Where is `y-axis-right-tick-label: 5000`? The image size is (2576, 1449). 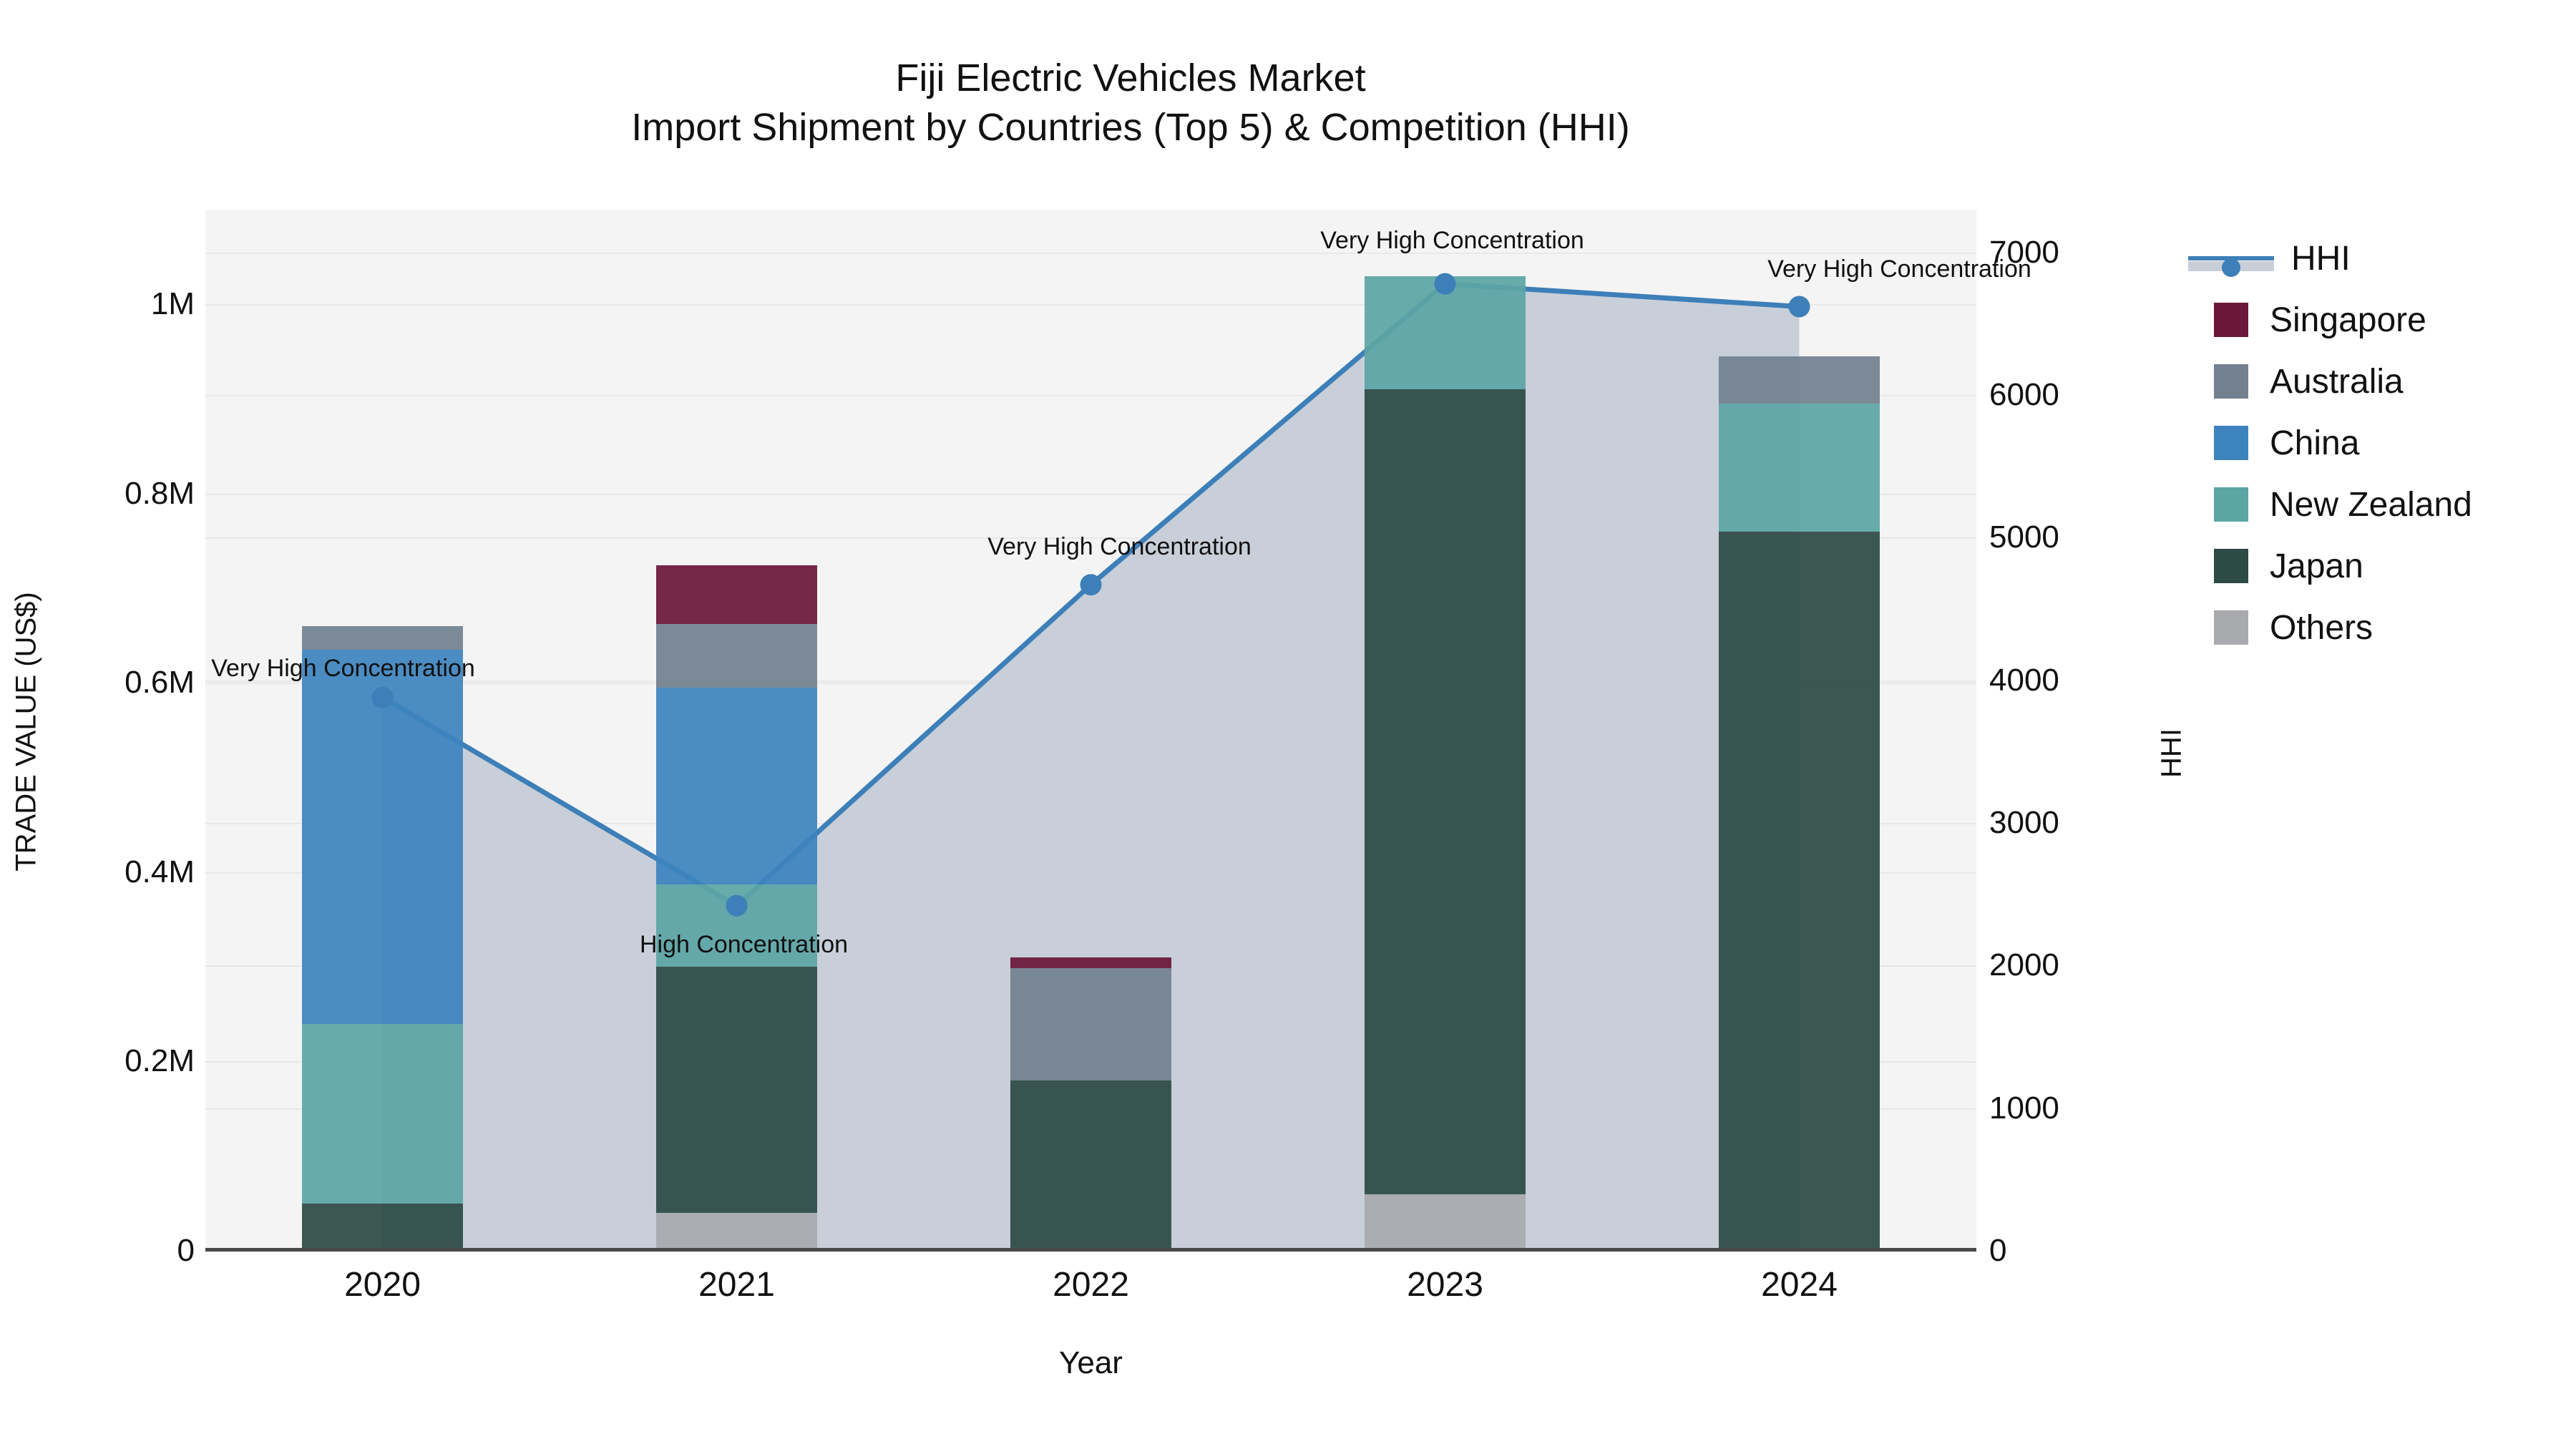 y-axis-right-tick-label: 5000 is located at coordinates (2024, 537).